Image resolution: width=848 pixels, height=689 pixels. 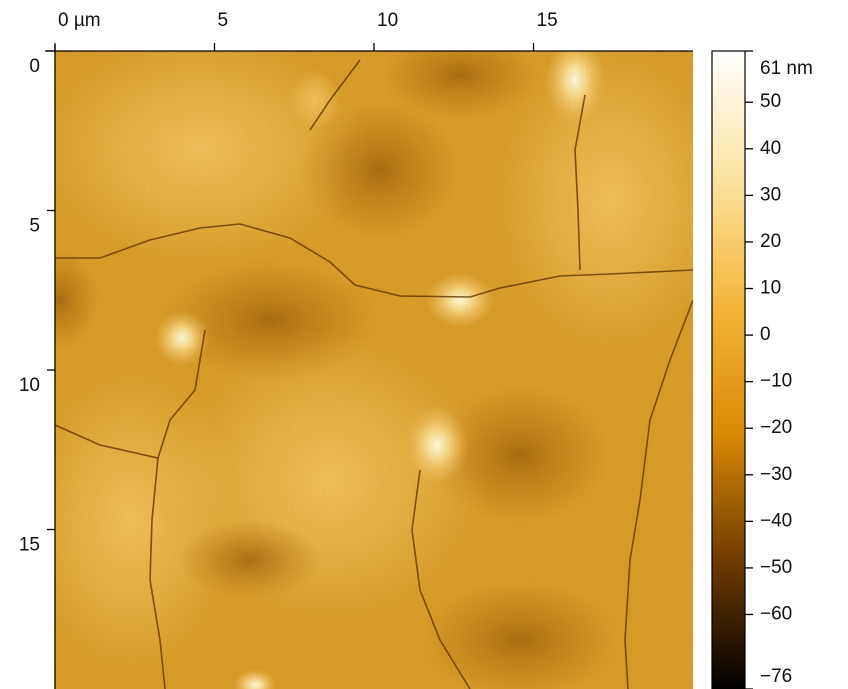 What do you see at coordinates (776, 567) in the screenshot?
I see `colorbar-tick-label: −50` at bounding box center [776, 567].